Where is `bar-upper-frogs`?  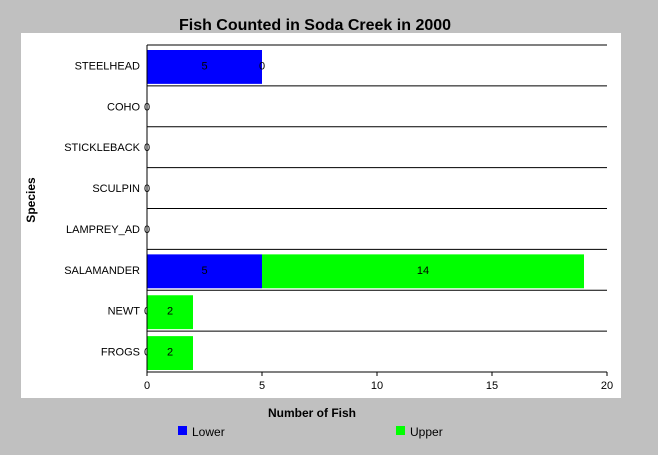
bar-upper-frogs is located at coordinates (170, 353).